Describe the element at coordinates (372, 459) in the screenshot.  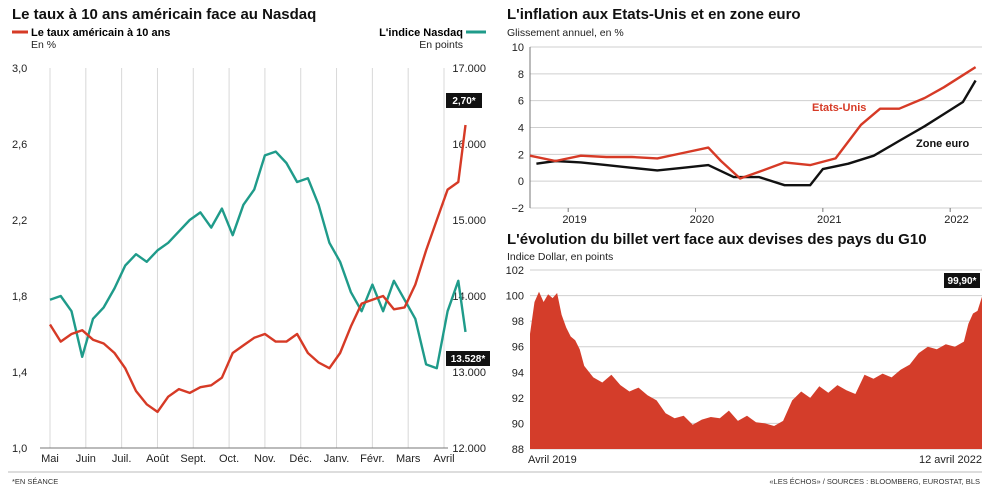
I see `x-tick-label: Févr.` at that location.